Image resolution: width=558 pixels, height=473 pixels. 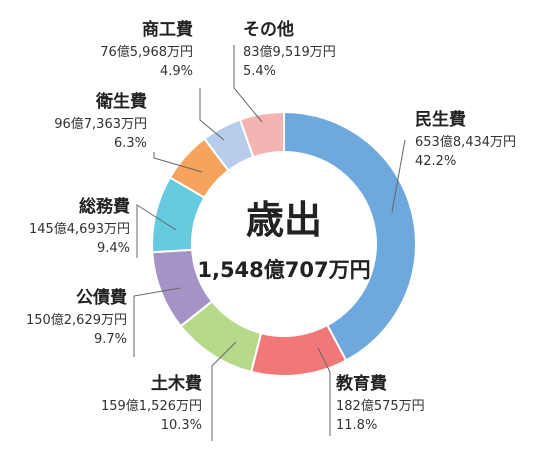 I want to click on slice-8-name-label: その他, so click(x=268, y=29).